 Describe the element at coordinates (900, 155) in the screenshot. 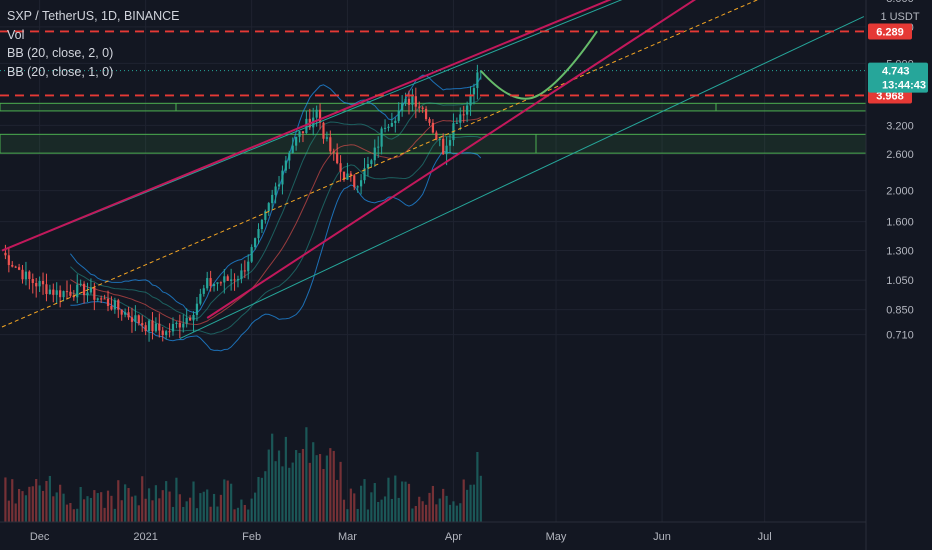

I see `price-tick: 2.600` at that location.